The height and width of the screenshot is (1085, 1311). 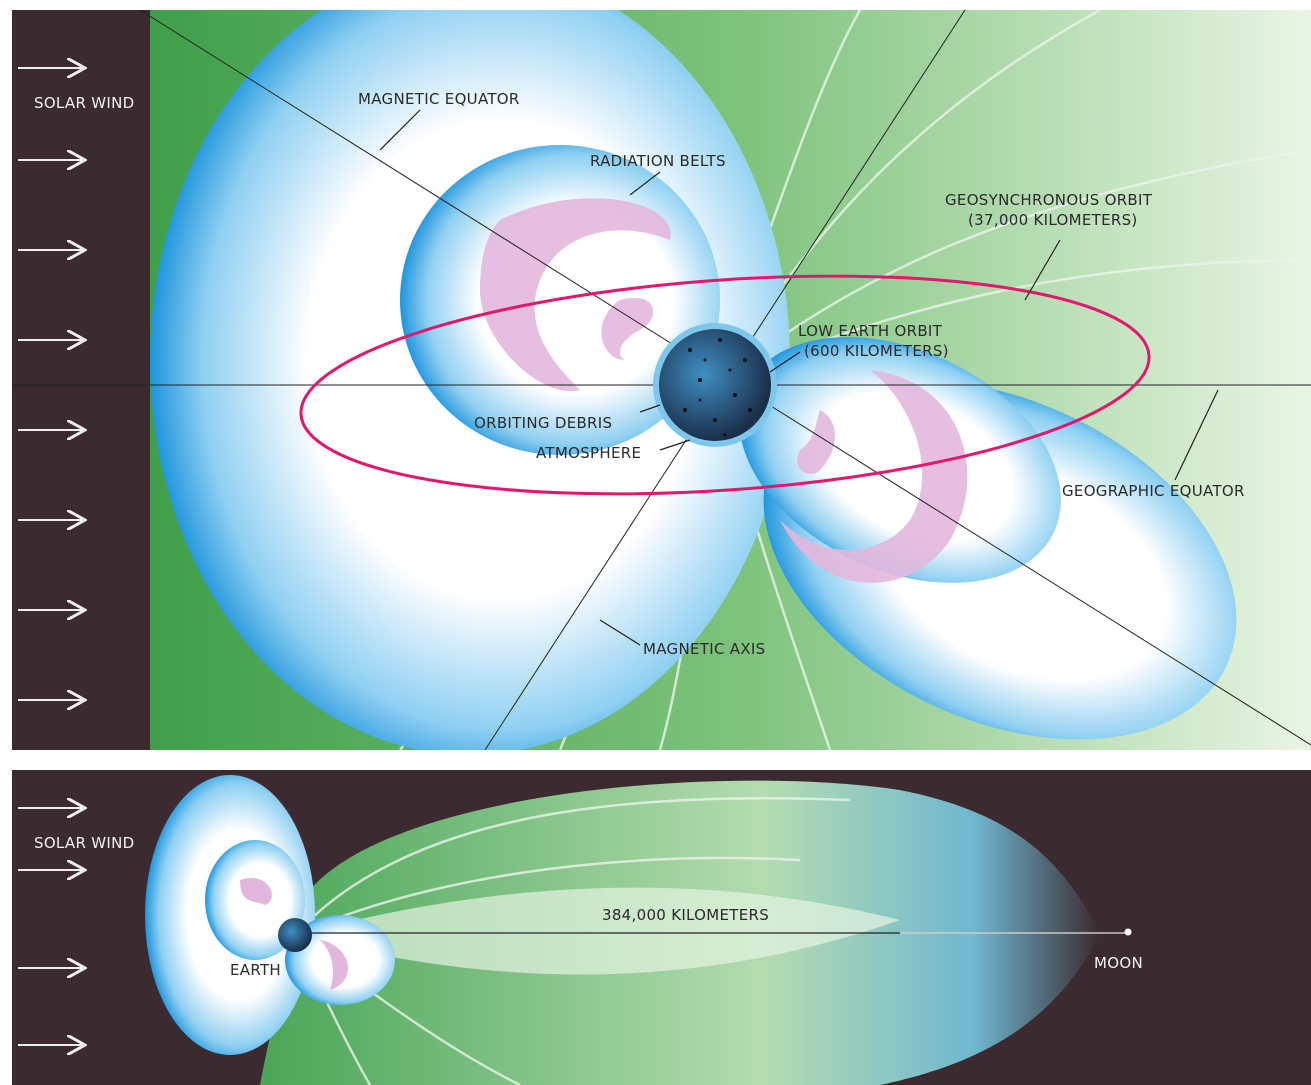 I want to click on atmosphere-label: ATMOSPHERE, so click(x=588, y=453).